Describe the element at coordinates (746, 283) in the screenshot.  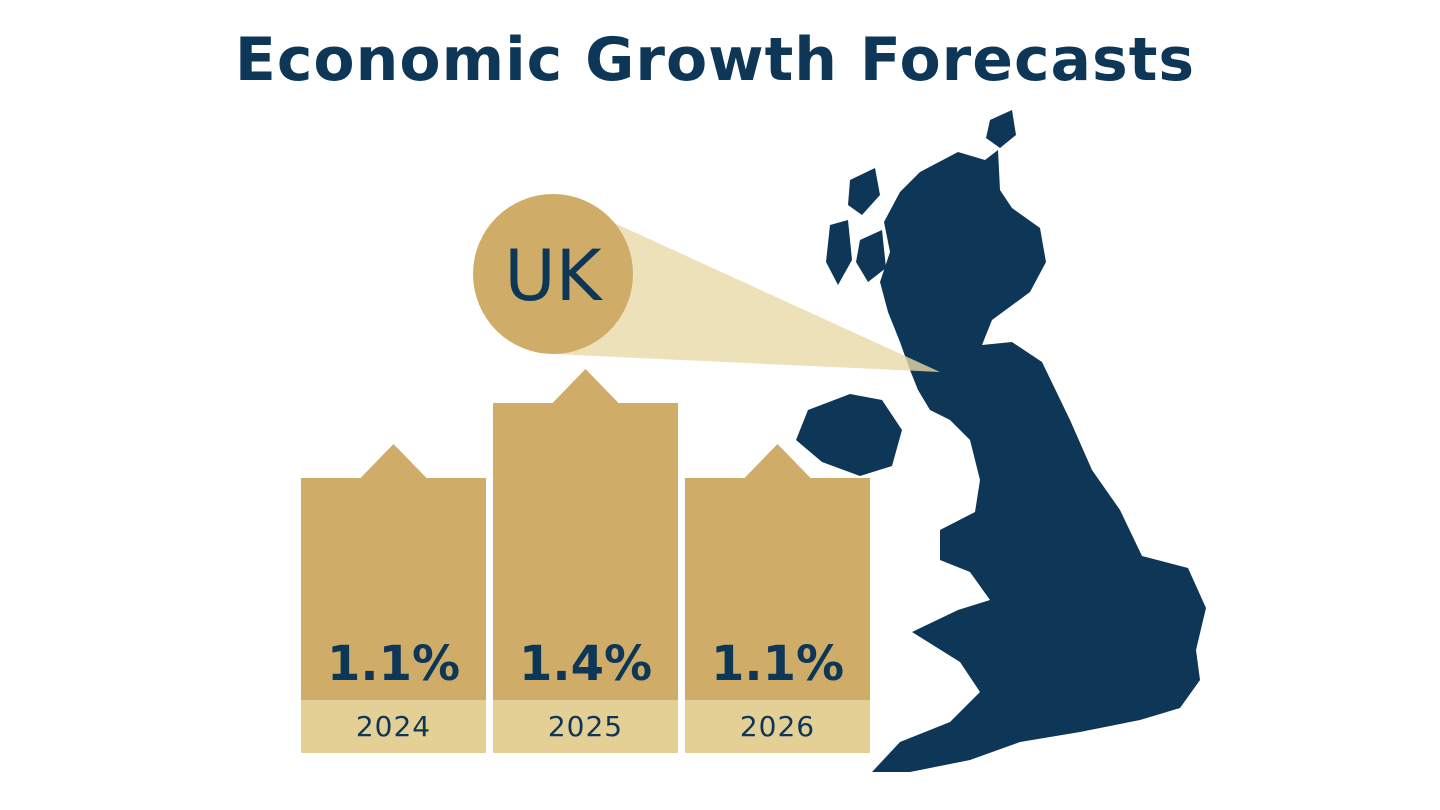
I see `beam` at that location.